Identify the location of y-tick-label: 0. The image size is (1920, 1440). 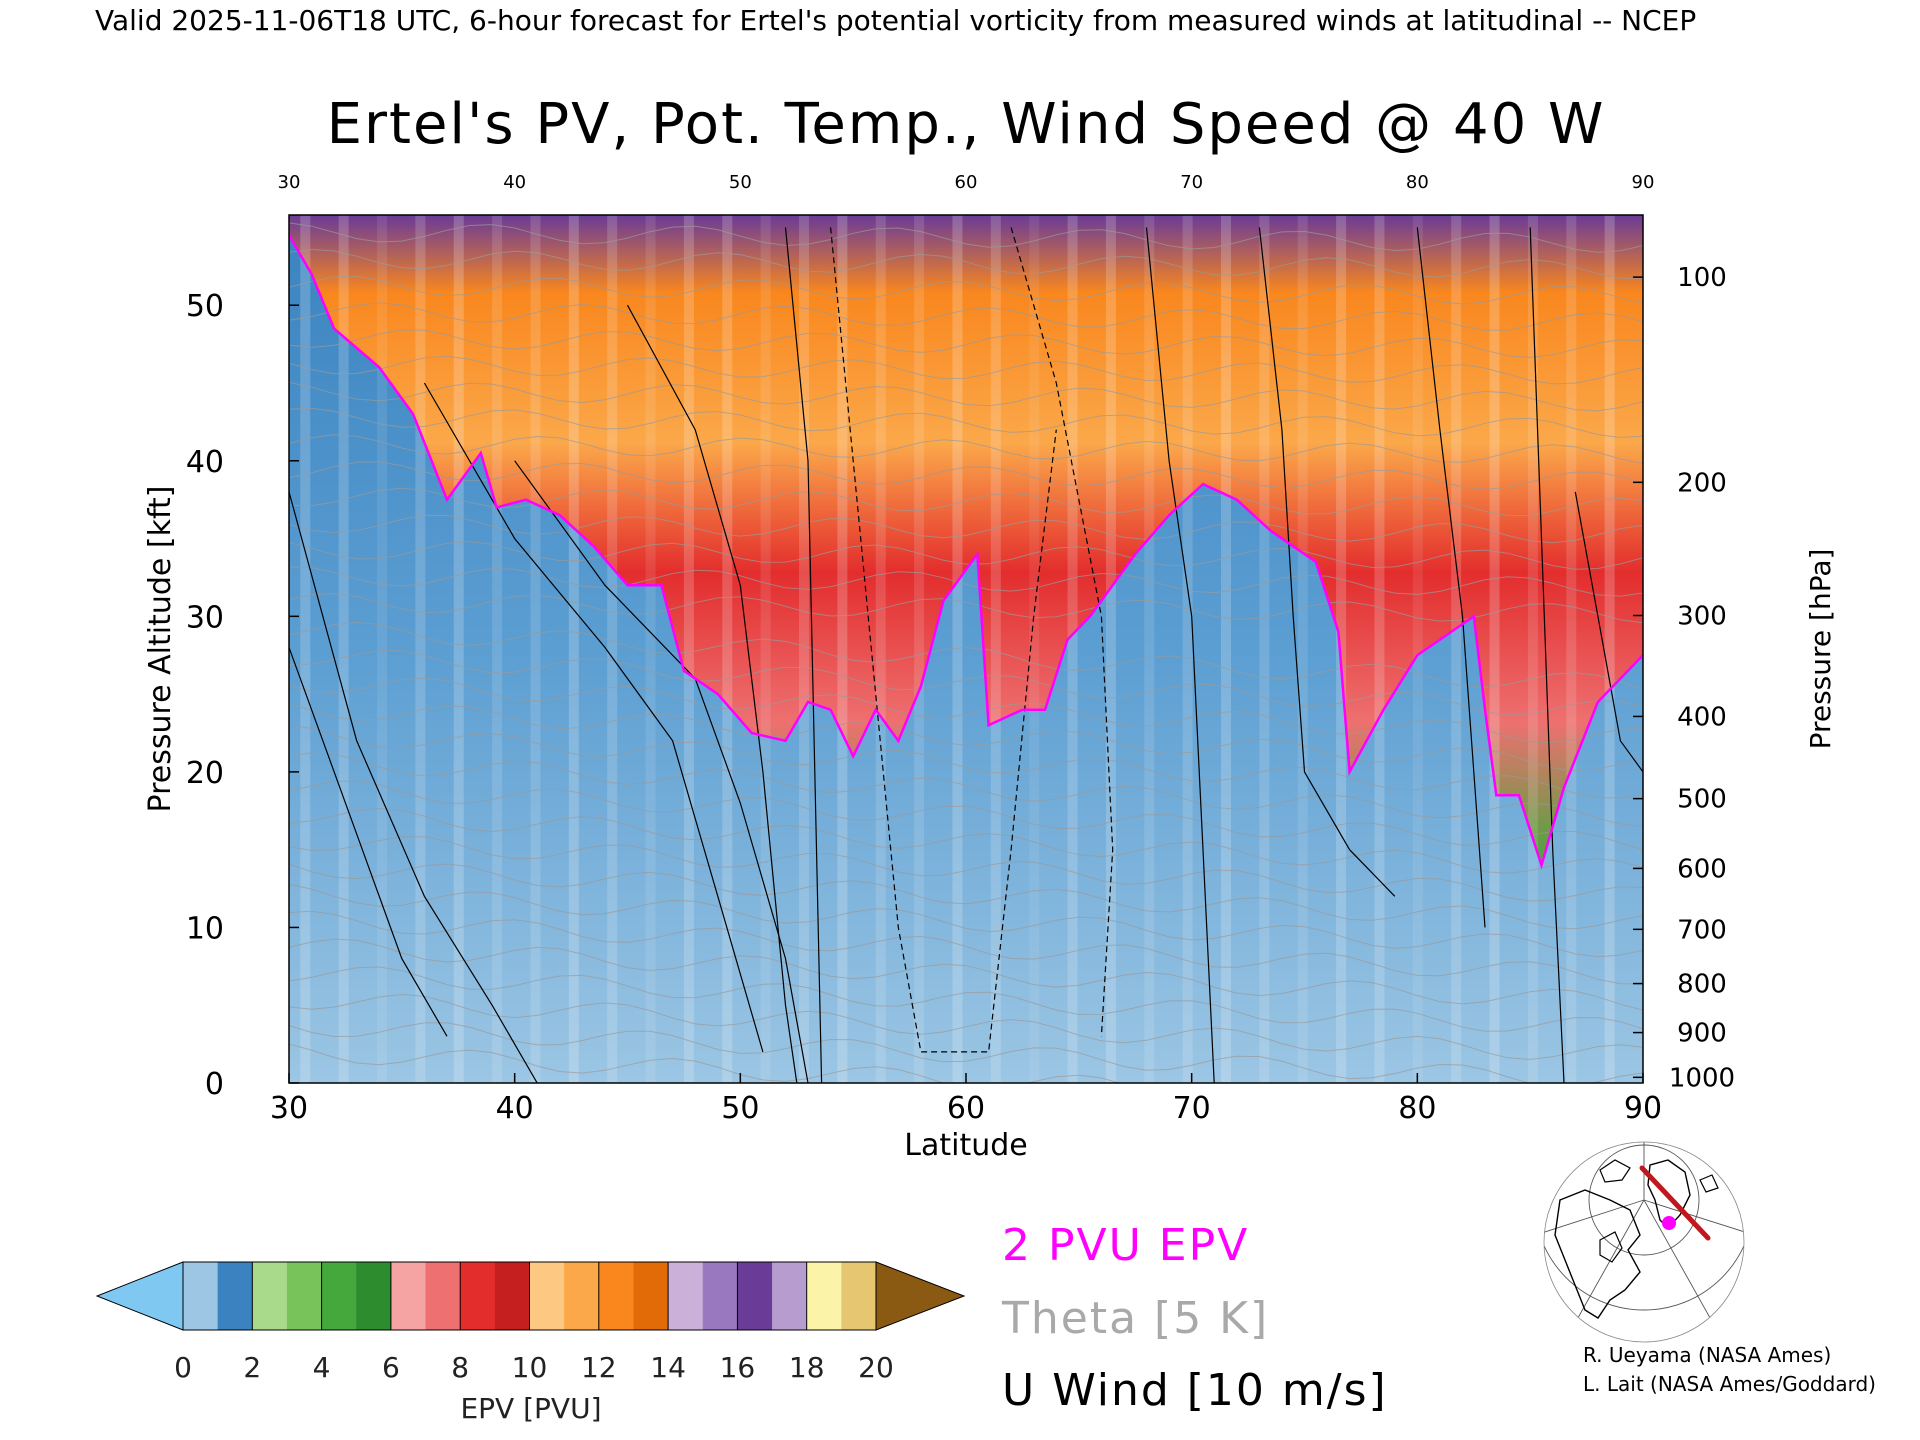
(214, 1084).